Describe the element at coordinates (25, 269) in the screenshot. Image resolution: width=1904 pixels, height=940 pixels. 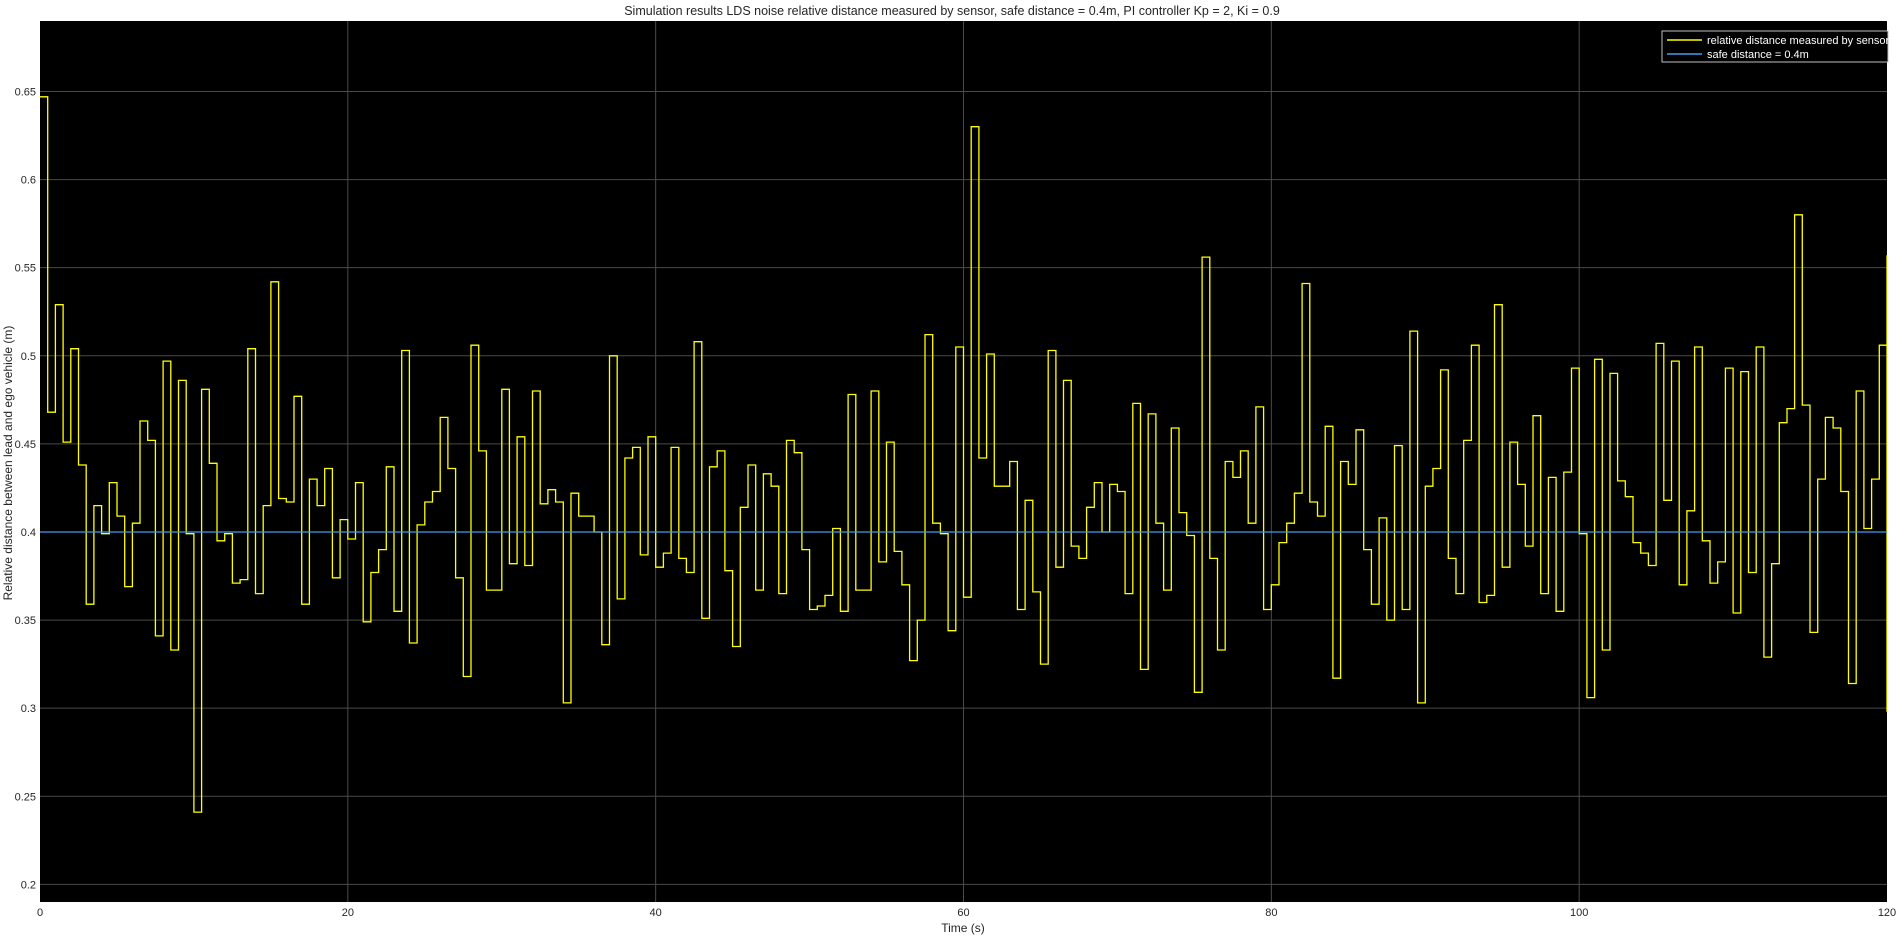
I see `y-tick-label: 0.55` at that location.